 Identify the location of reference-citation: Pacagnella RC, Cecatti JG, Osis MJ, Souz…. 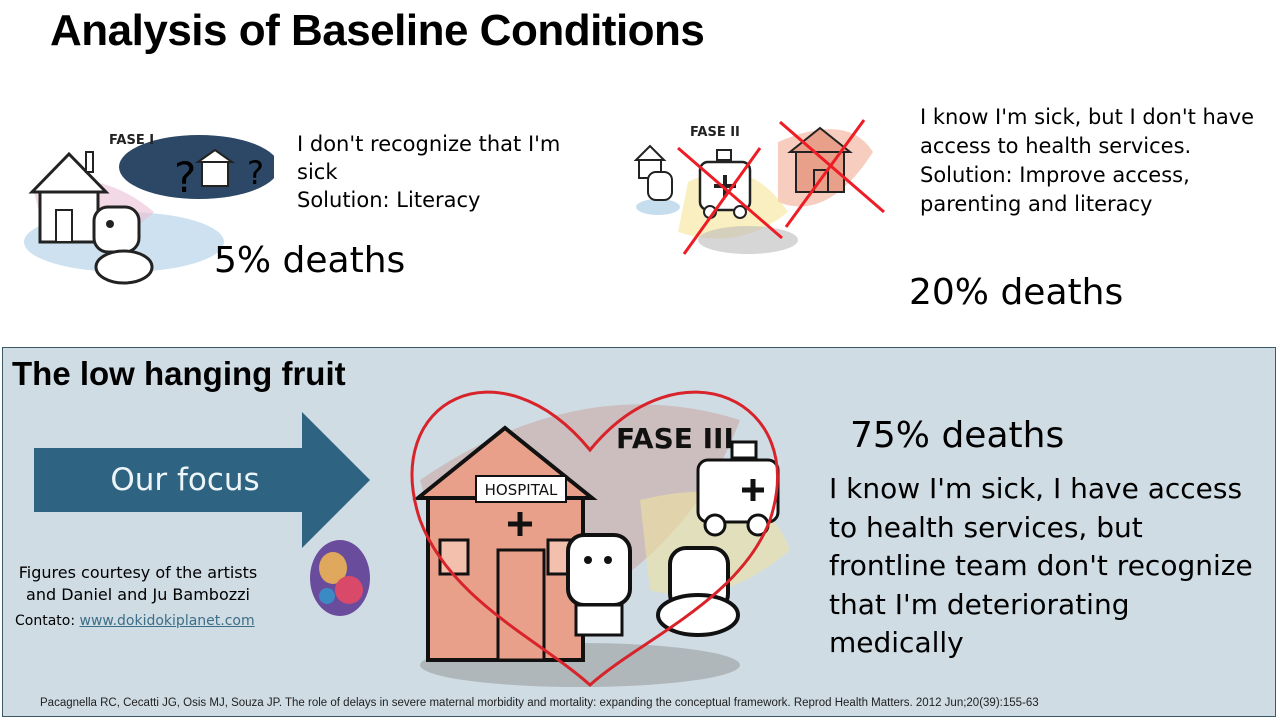
(539, 703).